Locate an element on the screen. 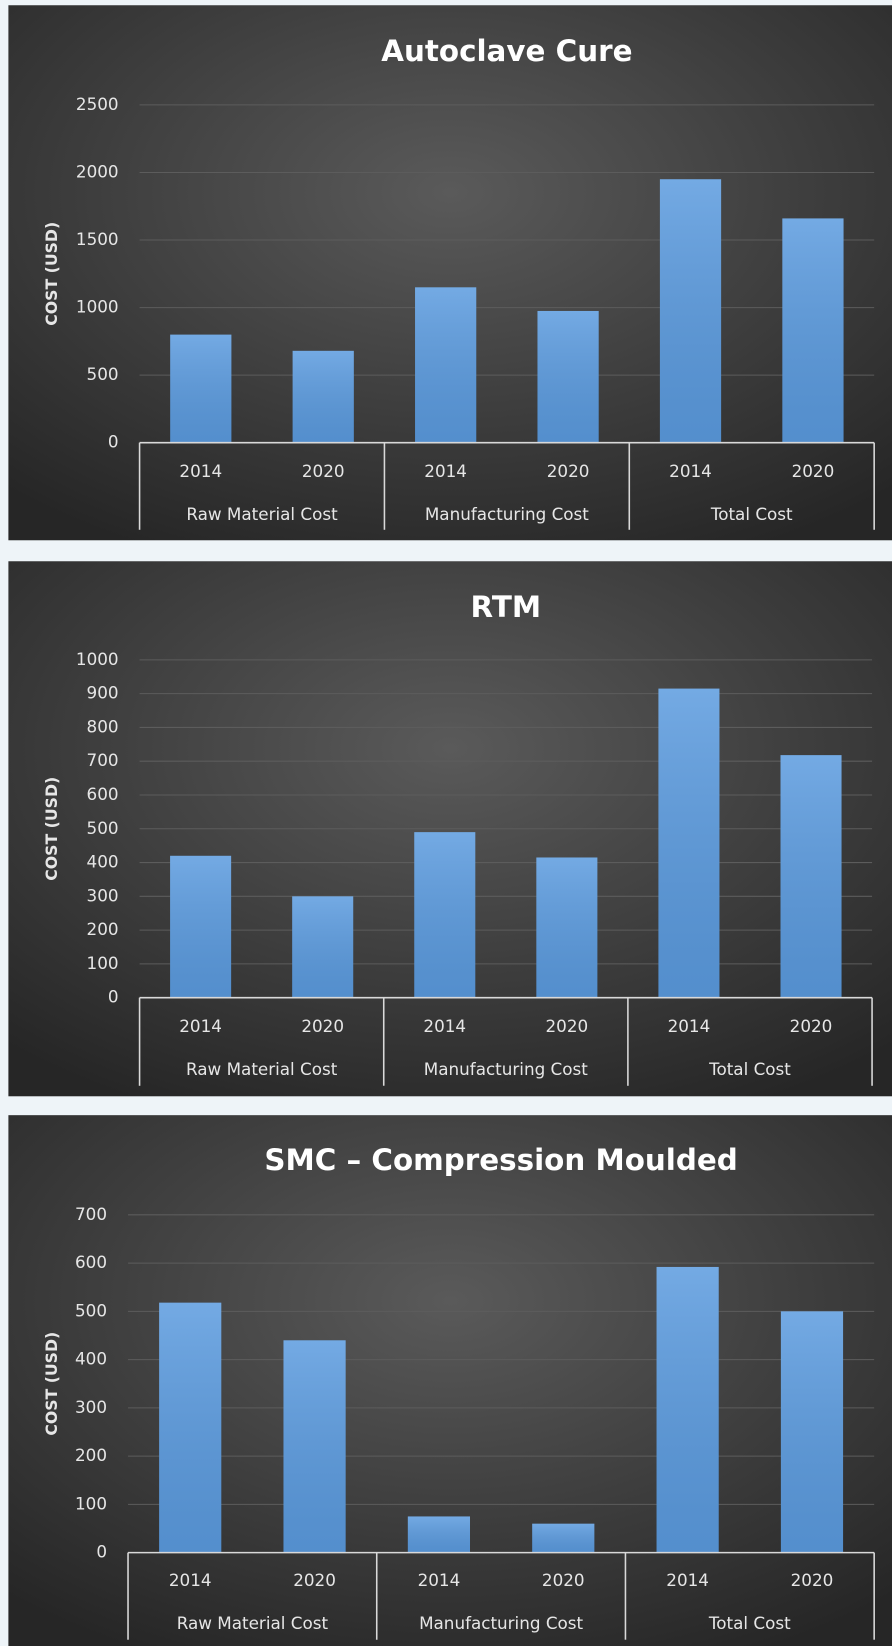  y-tick-label: 800 is located at coordinates (103, 726).